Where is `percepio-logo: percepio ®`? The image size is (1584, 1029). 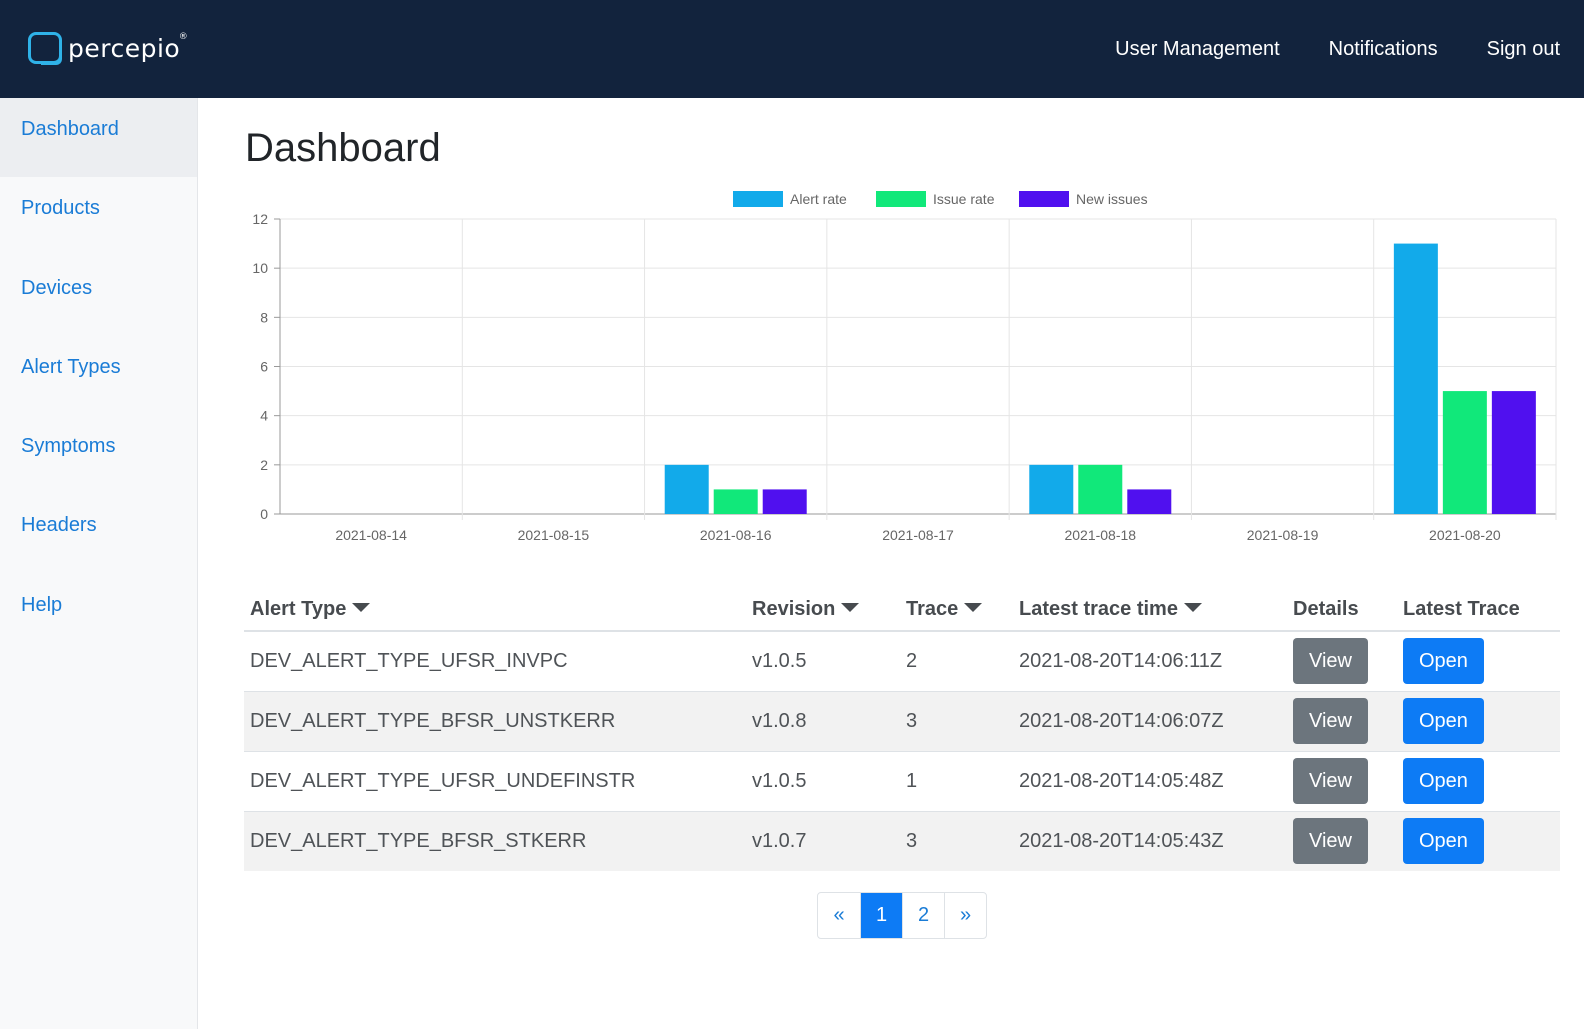 percepio-logo: percepio ® is located at coordinates (108, 48).